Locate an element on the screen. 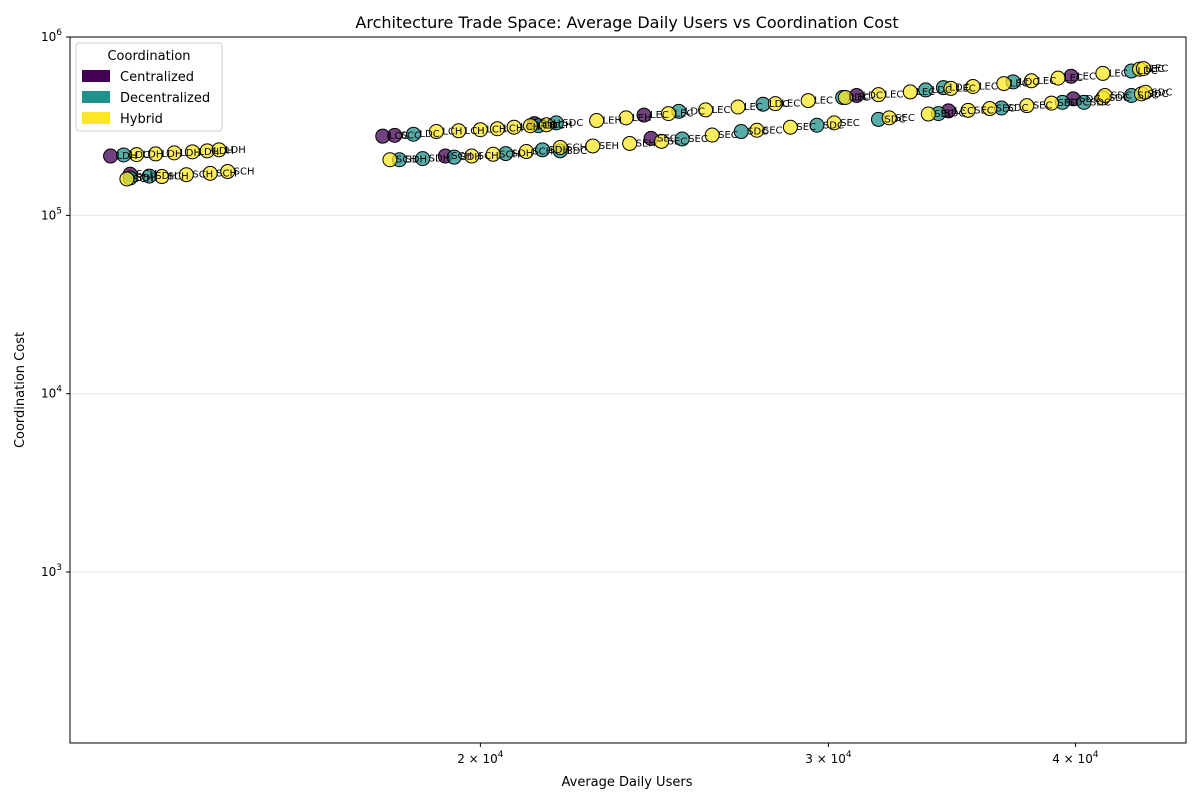 The image size is (1200, 800). legend-box is located at coordinates (149, 87).